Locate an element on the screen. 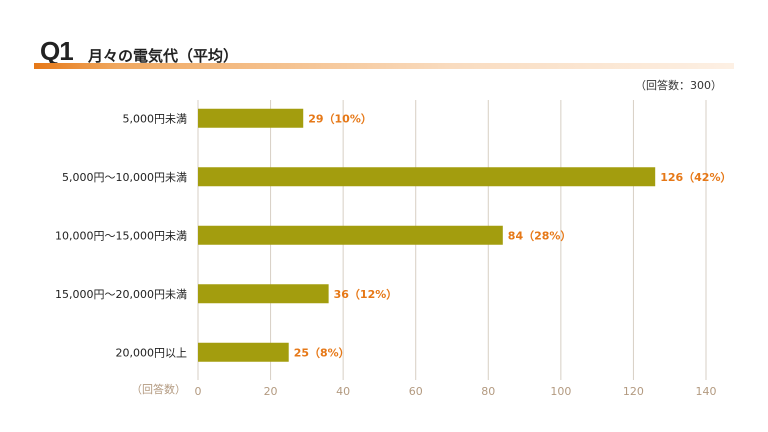  data-label: 84（28%） is located at coordinates (540, 235).